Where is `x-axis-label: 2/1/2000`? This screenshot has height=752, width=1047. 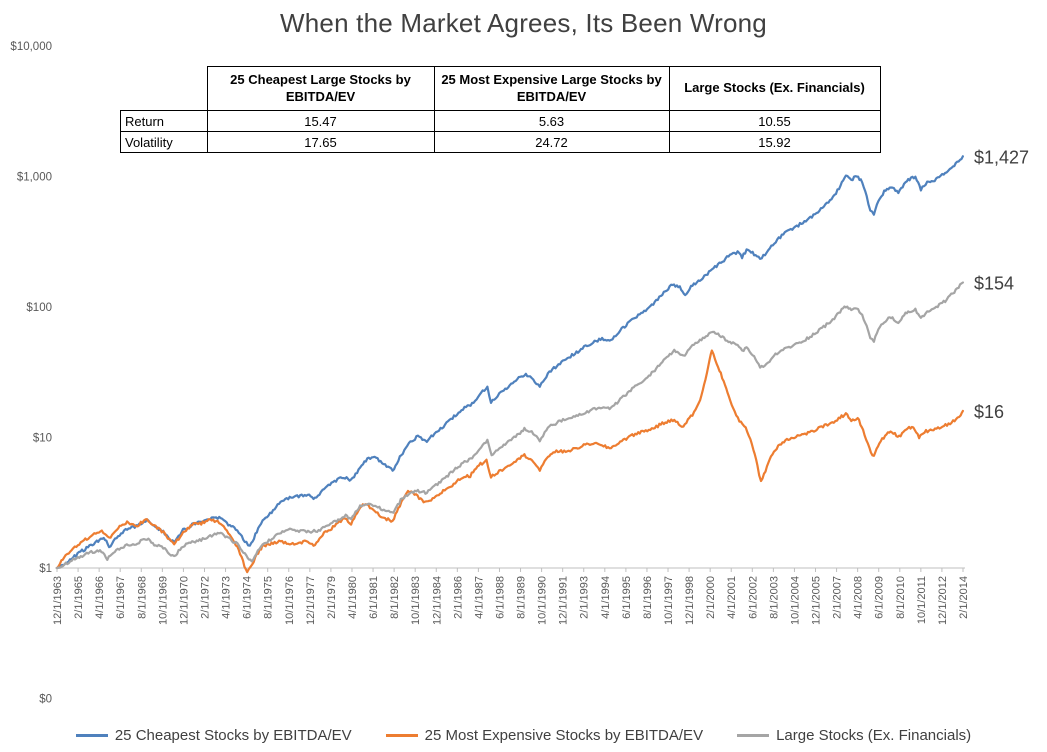 x-axis-label: 2/1/2000 is located at coordinates (711, 597).